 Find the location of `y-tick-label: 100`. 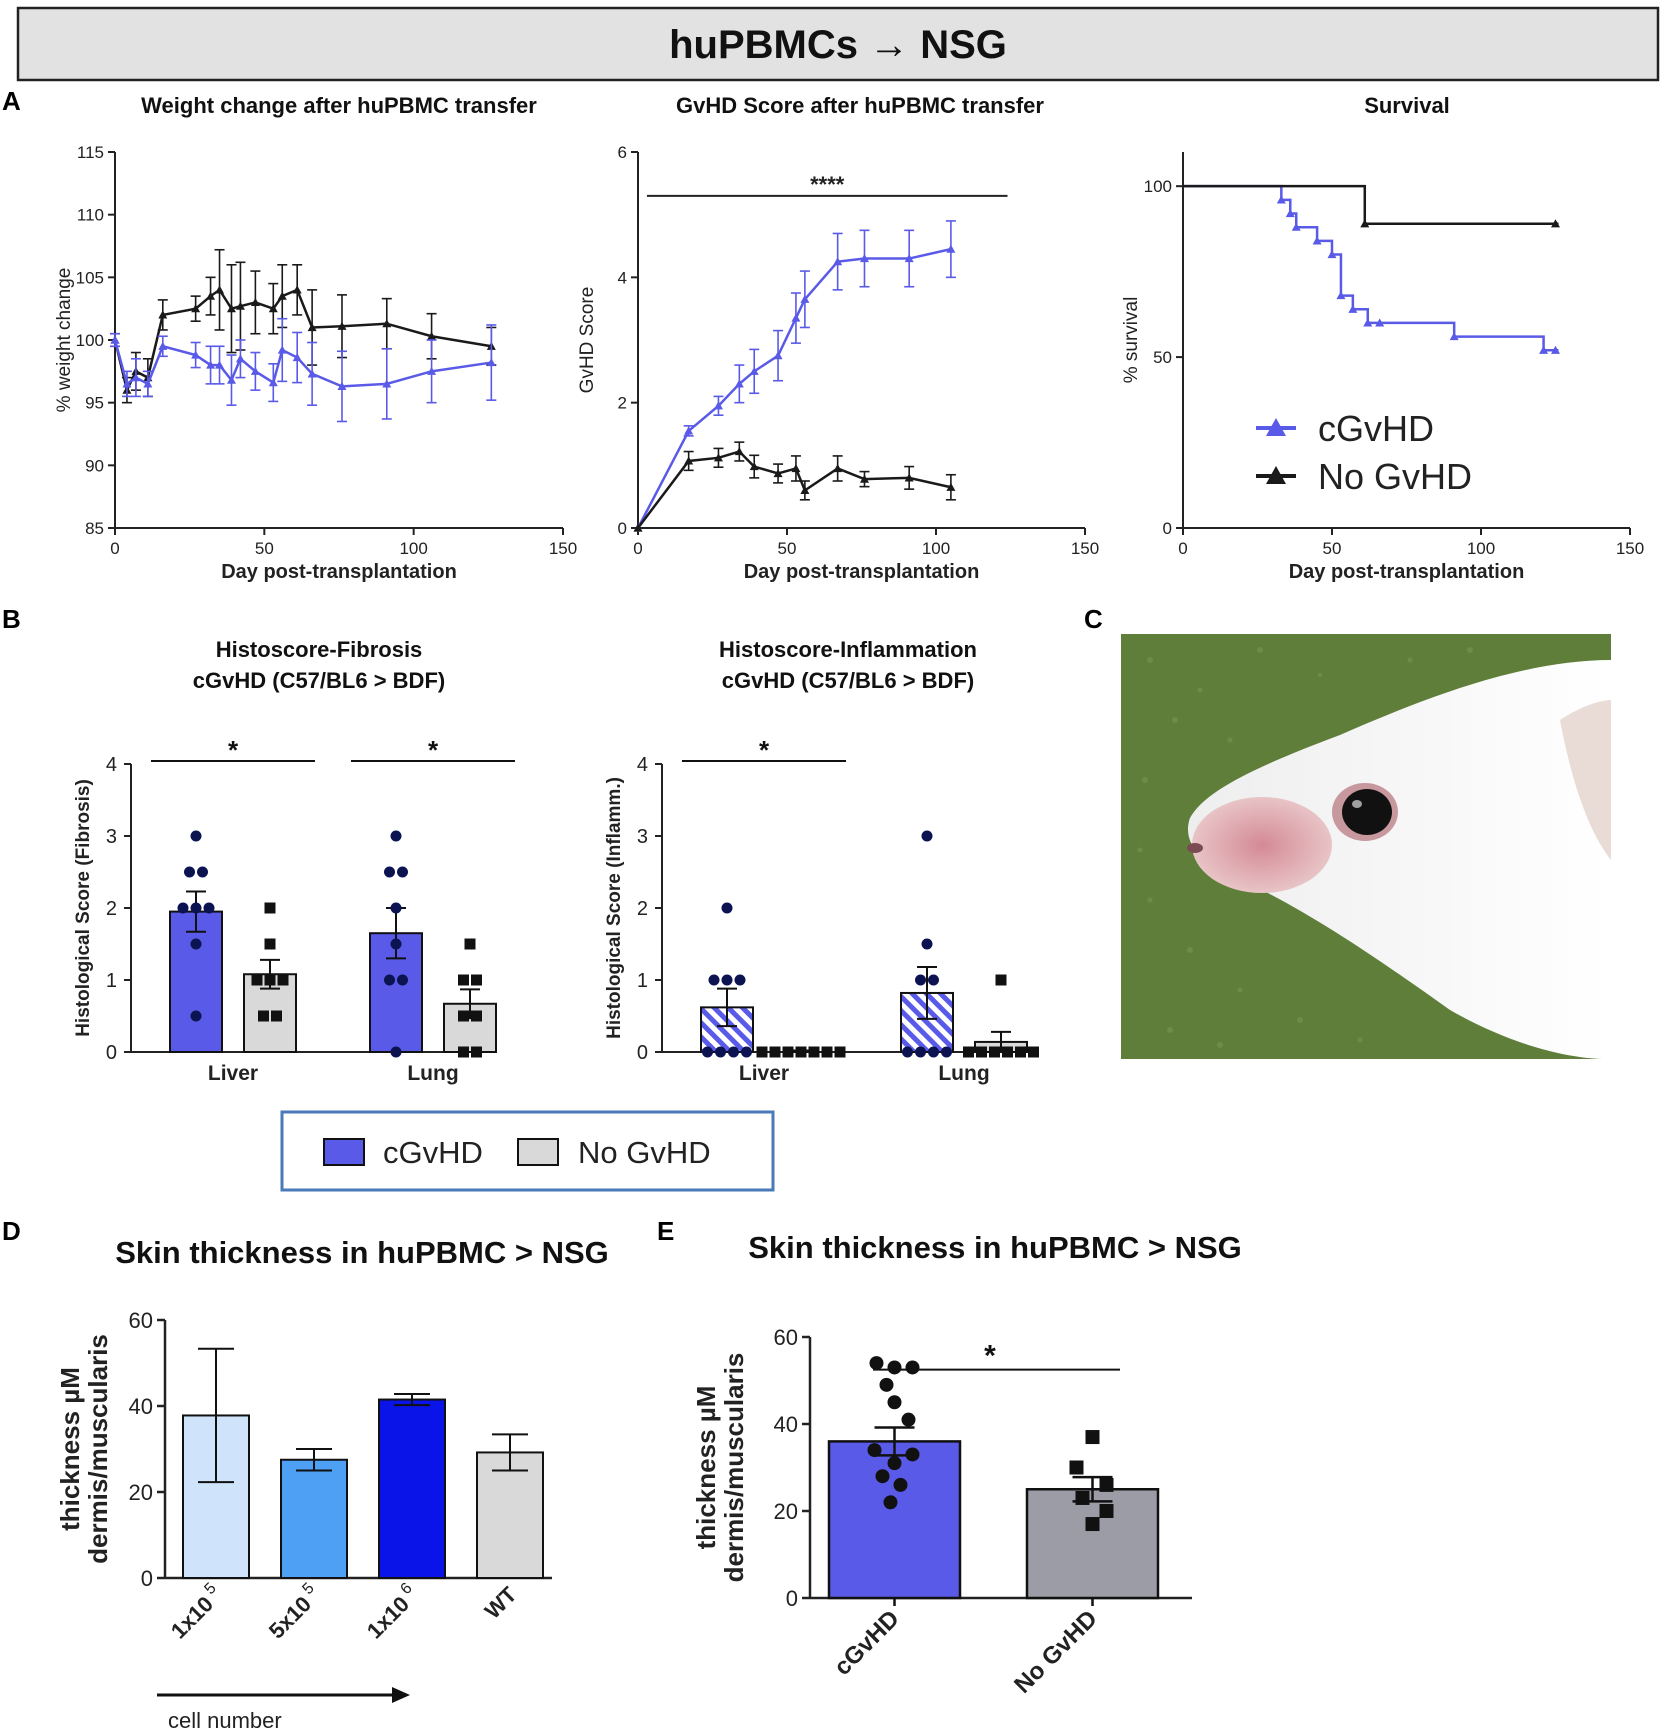

y-tick-label: 100 is located at coordinates (90, 340).